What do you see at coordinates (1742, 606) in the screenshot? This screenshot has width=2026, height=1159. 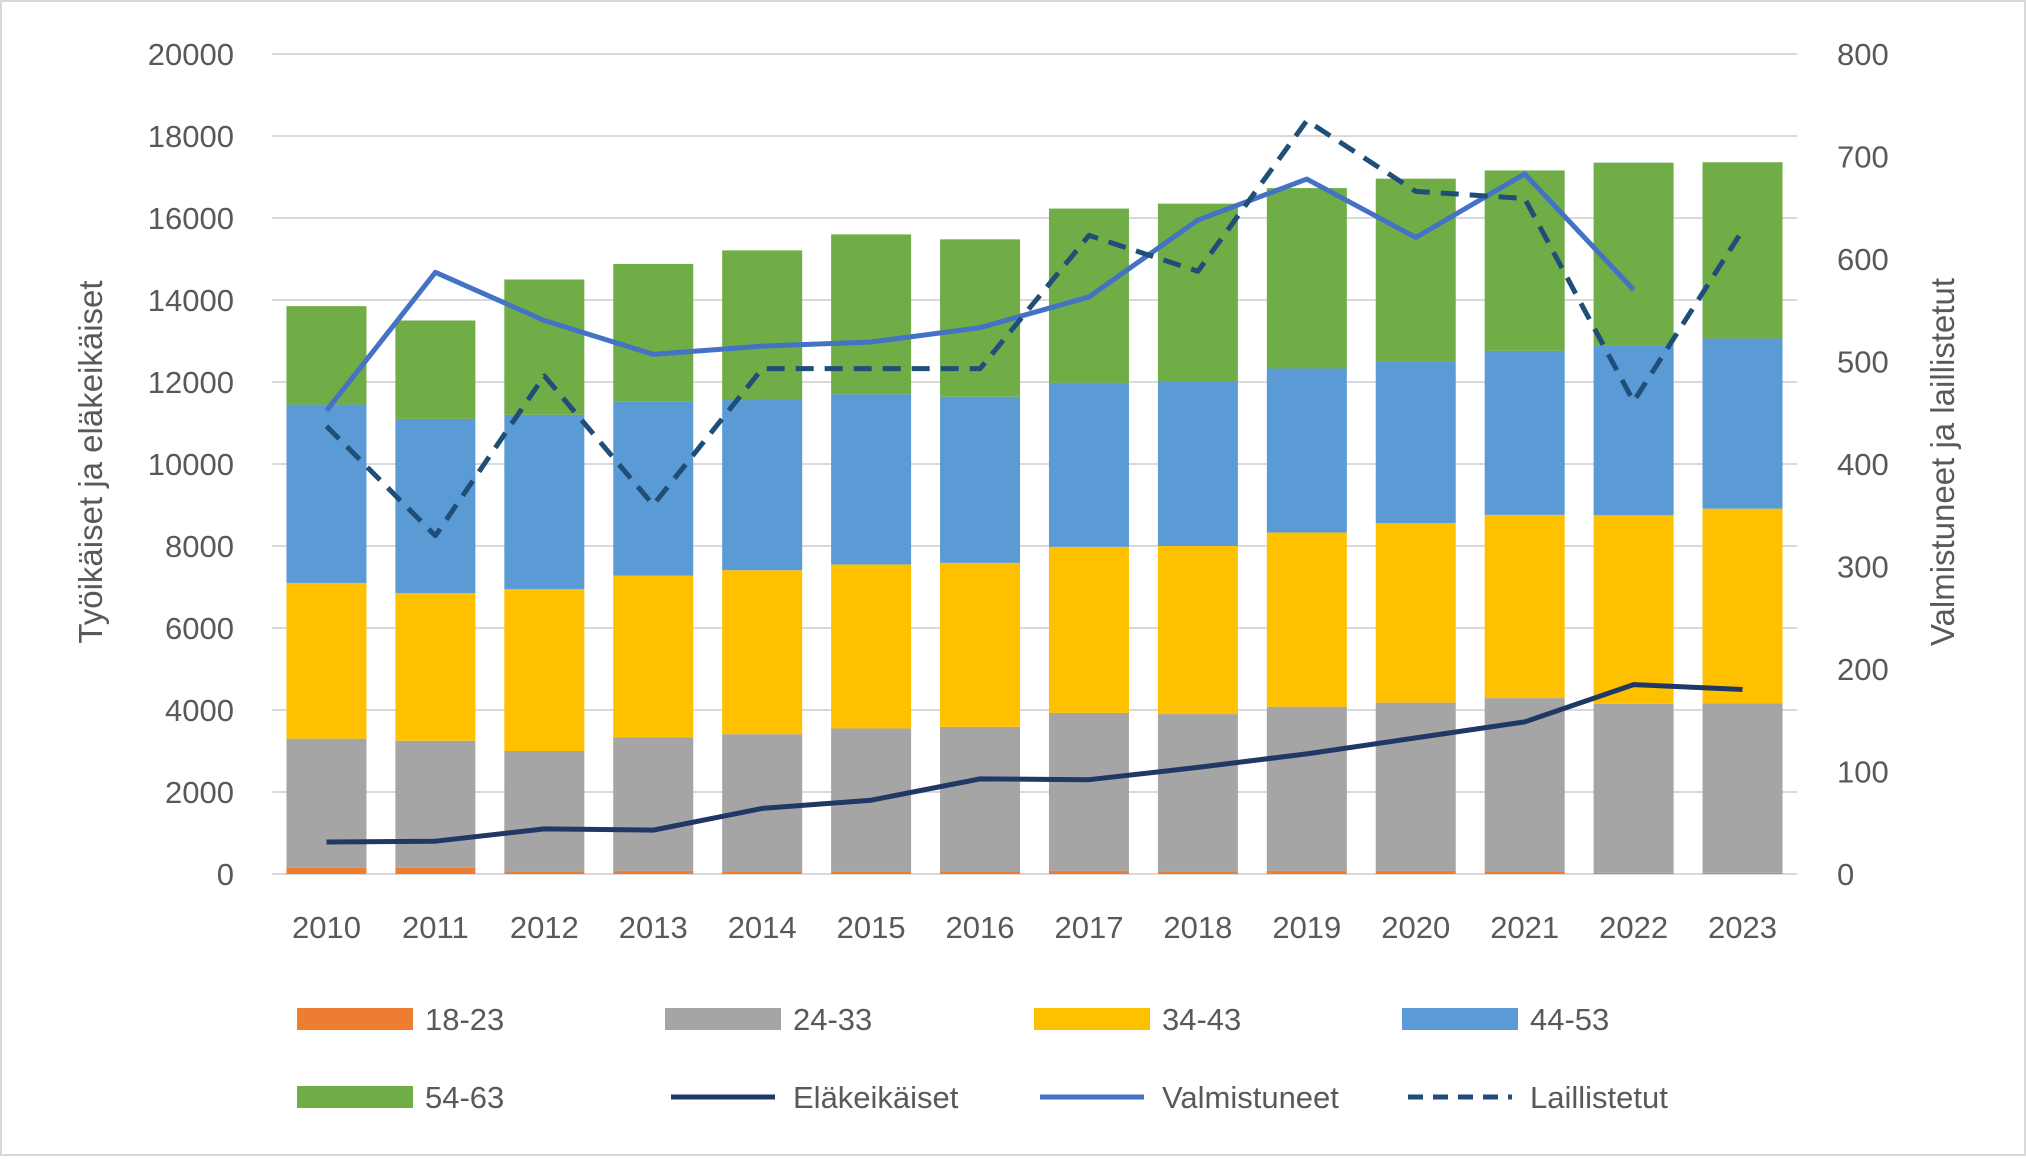 I see `bar-34-43-2023` at bounding box center [1742, 606].